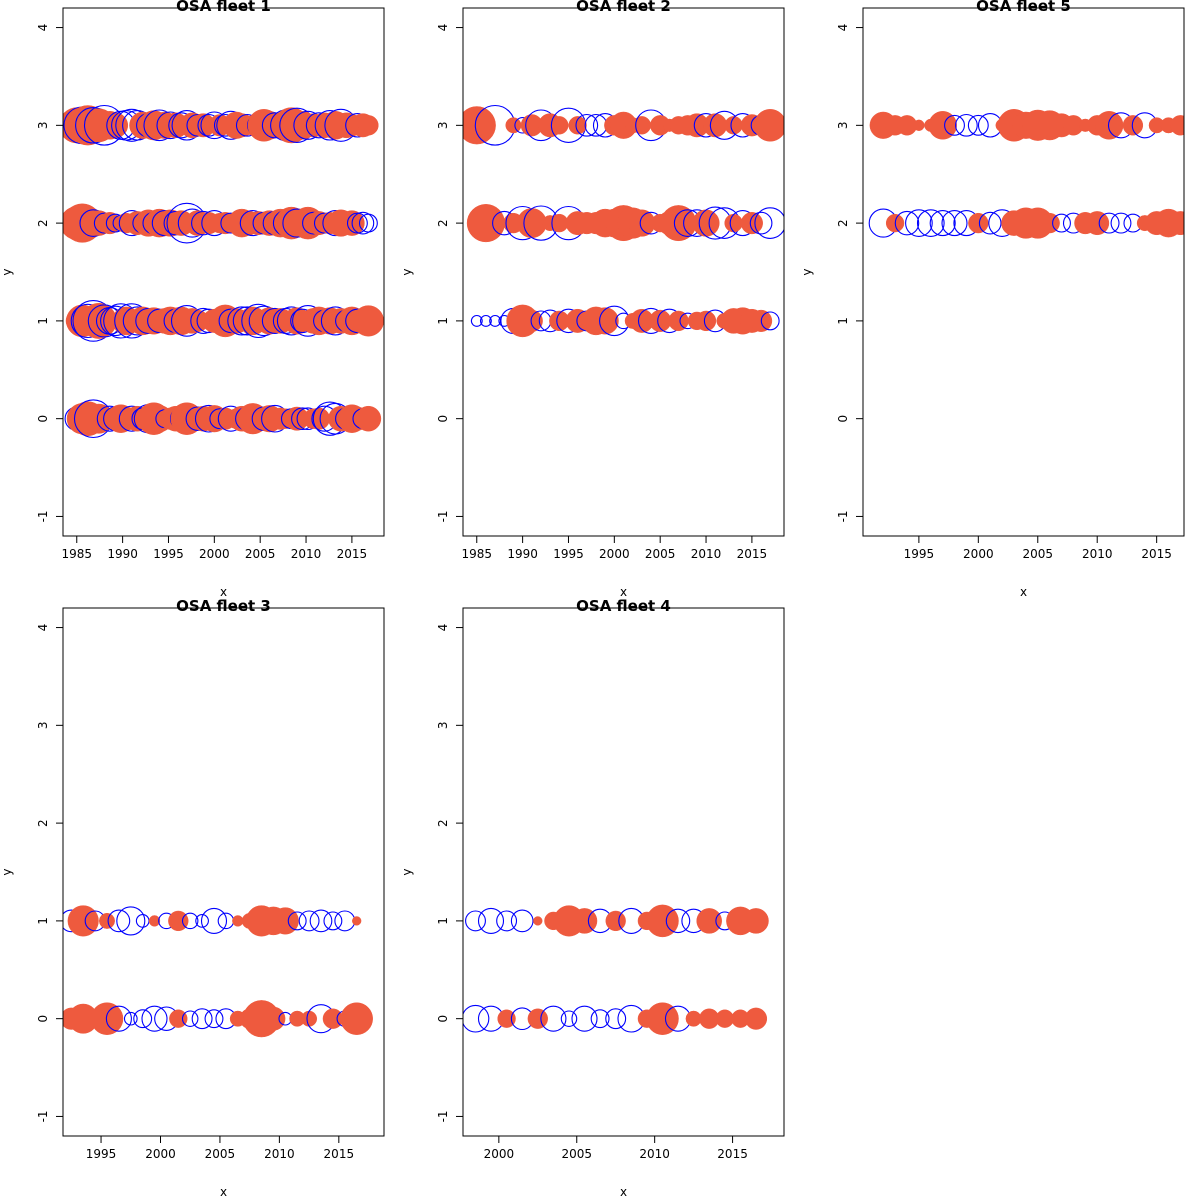  Describe the element at coordinates (623, 7) in the screenshot. I see `panel-title: OSA fleet 2` at that location.